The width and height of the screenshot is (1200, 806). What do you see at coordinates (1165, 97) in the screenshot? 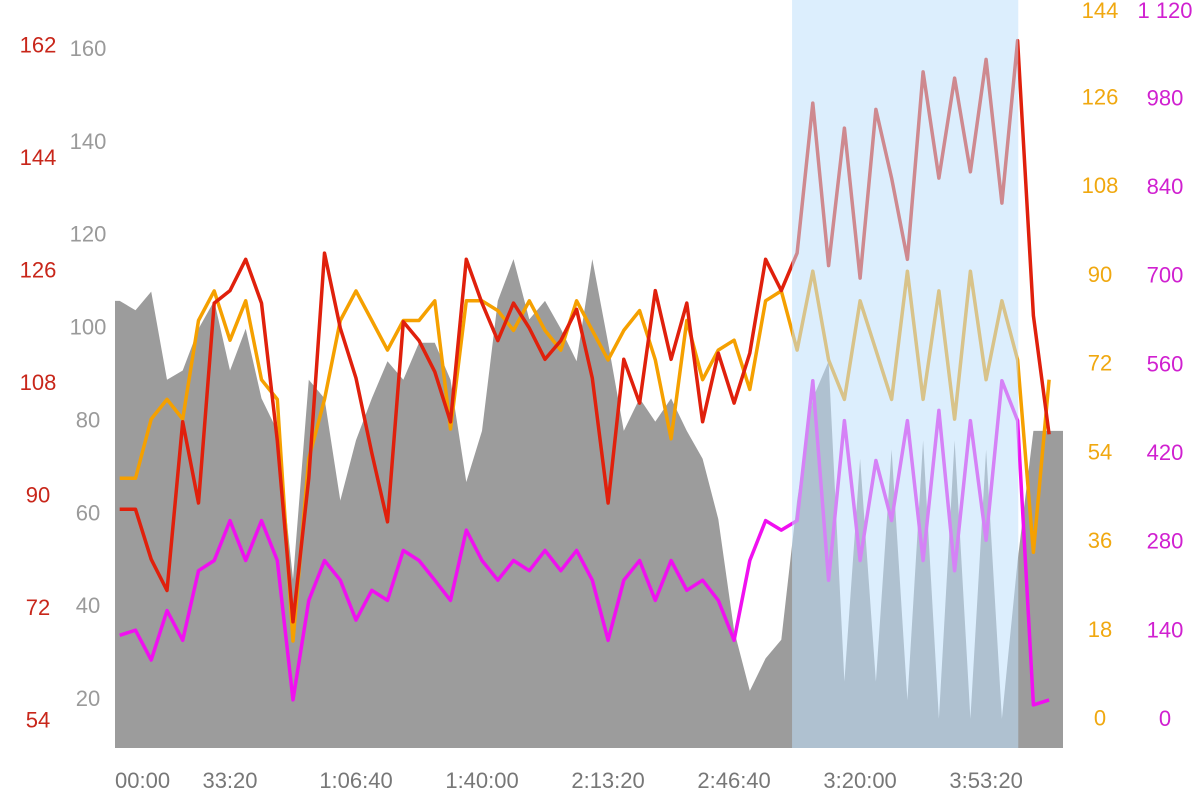
I see `y-tick-label: 980` at bounding box center [1165, 97].